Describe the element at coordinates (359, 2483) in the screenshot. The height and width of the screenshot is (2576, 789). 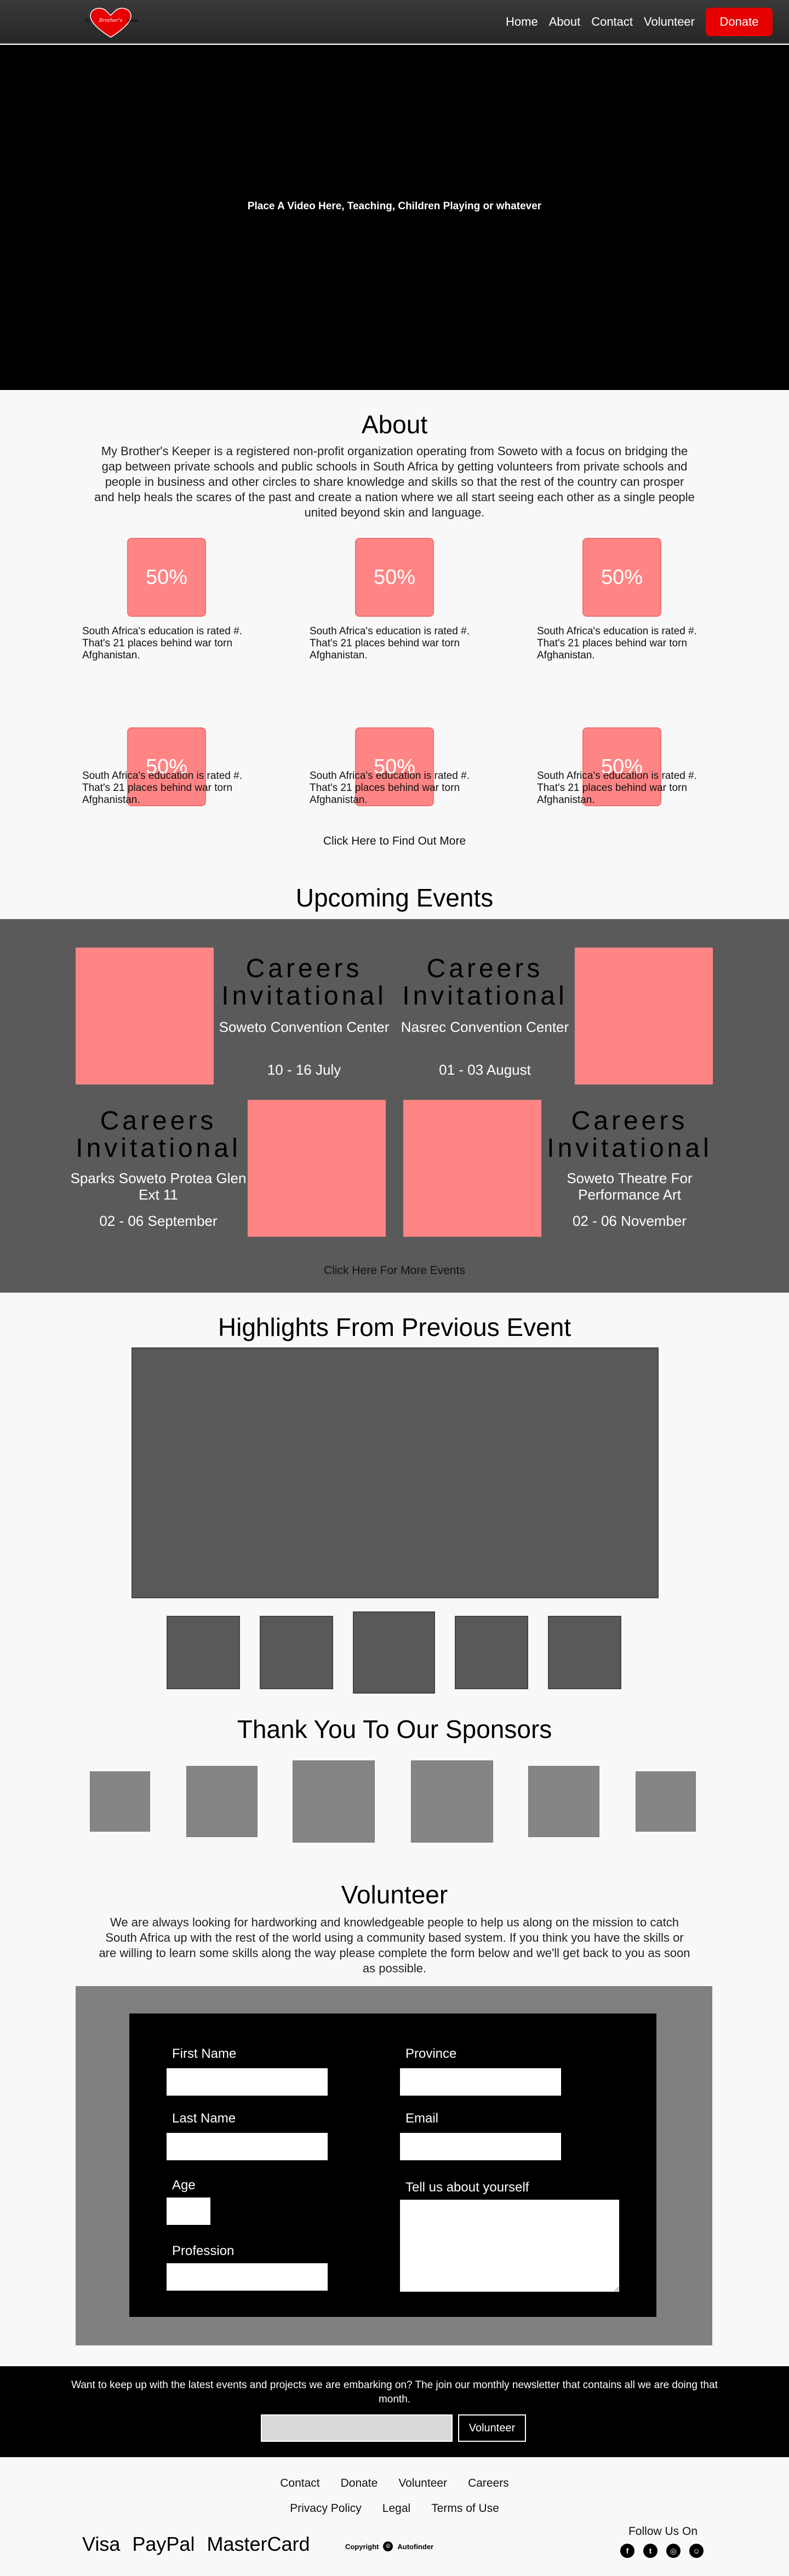
I see `footer-donate-link: Donate` at that location.